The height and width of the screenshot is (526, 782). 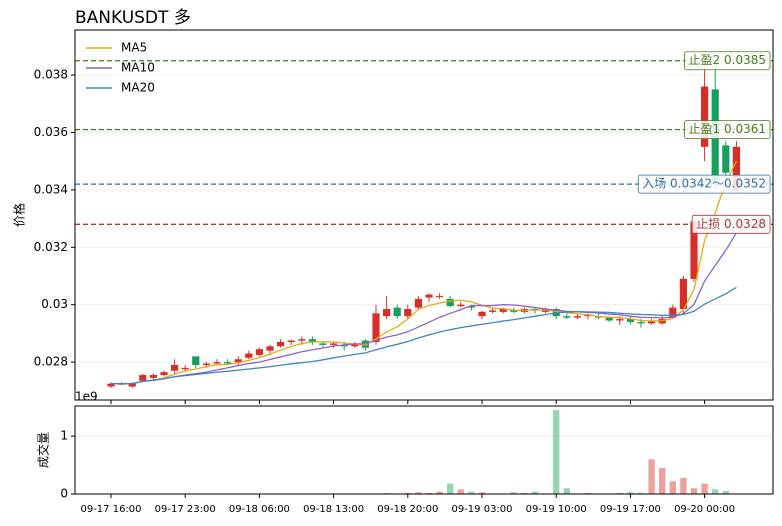 What do you see at coordinates (86, 397) in the screenshot?
I see `offset-label: 1e9` at bounding box center [86, 397].